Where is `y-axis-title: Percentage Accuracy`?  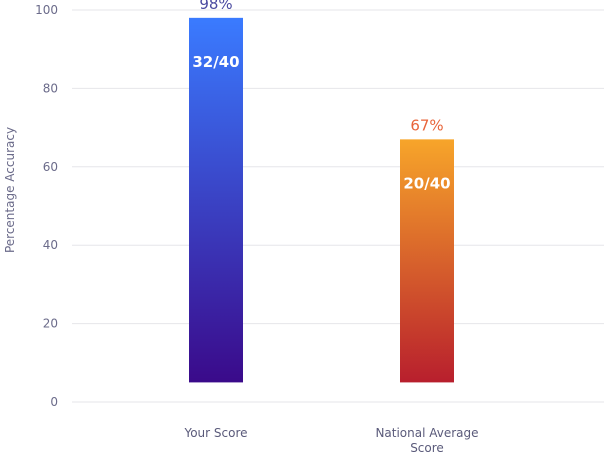
y-axis-title: Percentage Accuracy is located at coordinates (10, 190).